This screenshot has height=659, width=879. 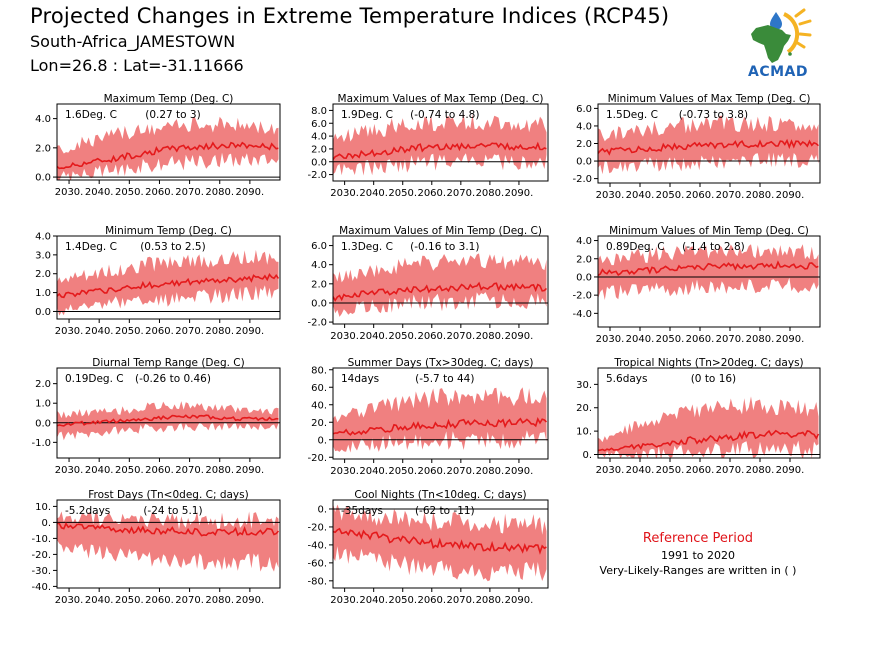 What do you see at coordinates (322, 440) in the screenshot?
I see `y-tick-label: 0.` at bounding box center [322, 440].